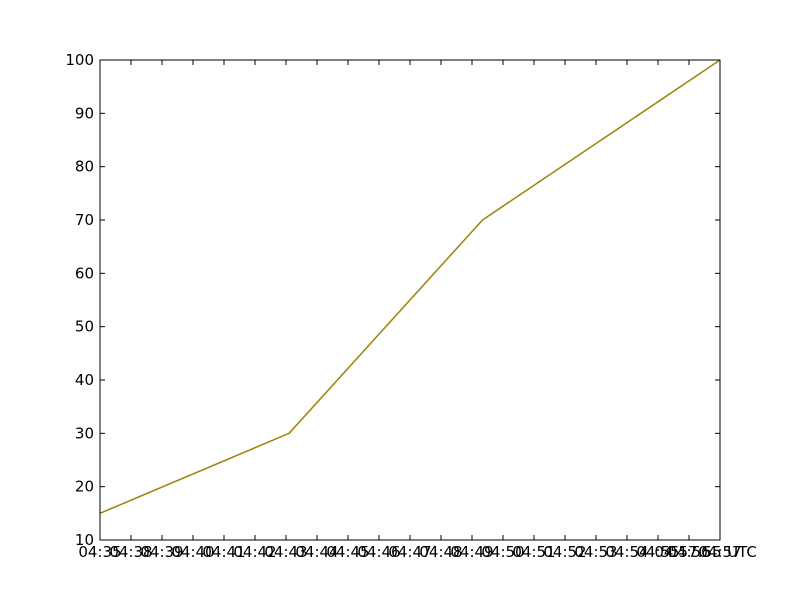 Image resolution: width=800 pixels, height=600 pixels. What do you see at coordinates (378, 552) in the screenshot?
I see `x-tick-label: 04:46` at bounding box center [378, 552].